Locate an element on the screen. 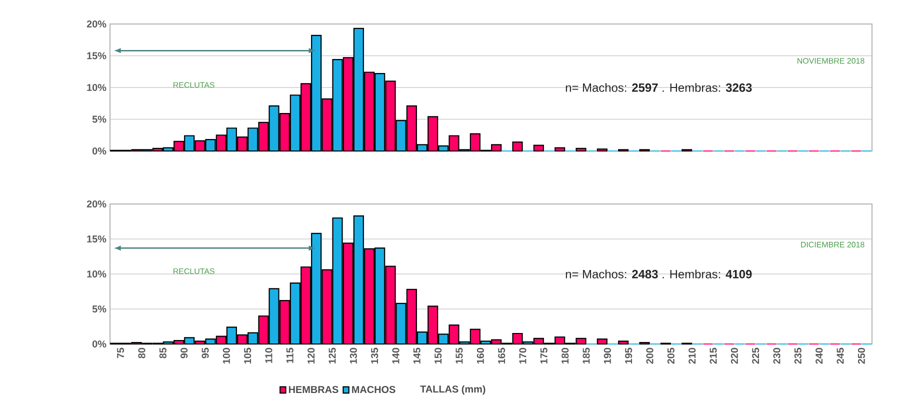 This screenshot has height=402, width=902. x-tick-label: 110 is located at coordinates (268, 355).